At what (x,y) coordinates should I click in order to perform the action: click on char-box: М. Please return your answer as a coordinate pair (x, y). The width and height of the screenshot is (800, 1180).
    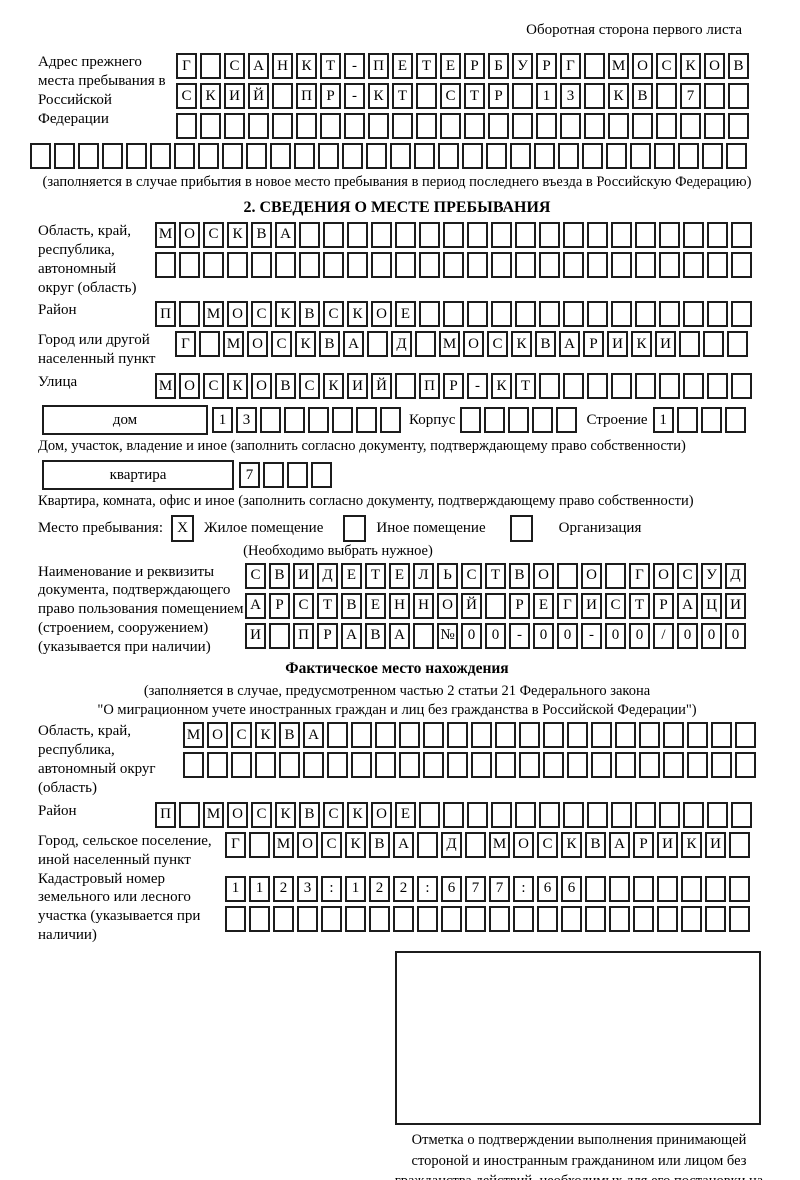
    Looking at the image, I should click on (213, 314).